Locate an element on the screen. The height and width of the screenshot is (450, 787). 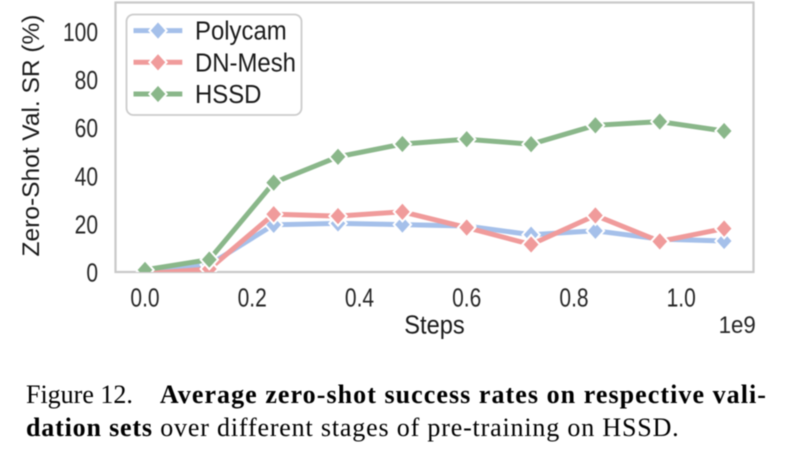
svg-text: Zero-Shot Val. SR (%) is located at coordinates (31, 136).